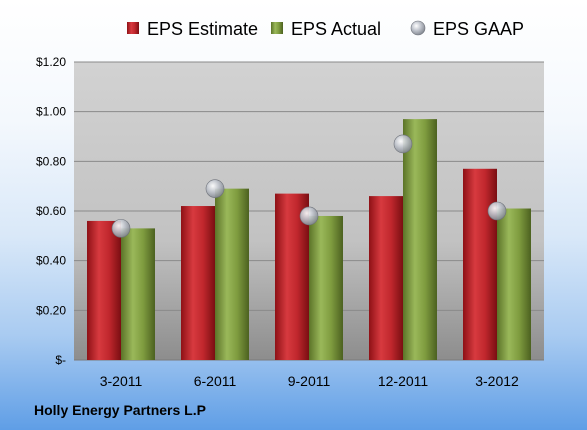  I want to click on y-tick-label: $-, so click(60, 360).